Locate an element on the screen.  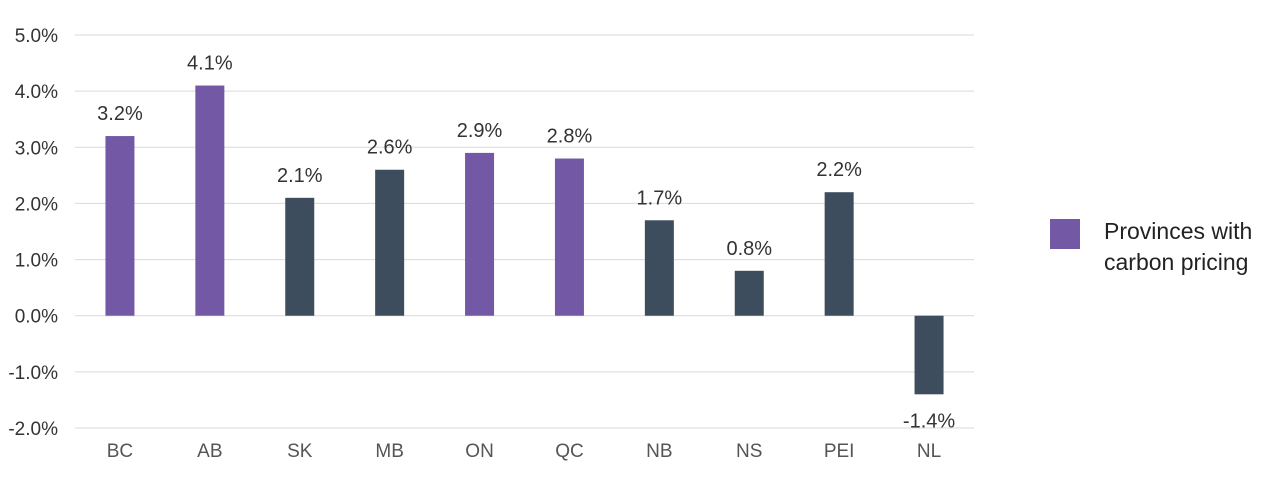
x-axis-categories: BC AB SK MB ON QC NB NS PEI NL is located at coordinates (524, 451).